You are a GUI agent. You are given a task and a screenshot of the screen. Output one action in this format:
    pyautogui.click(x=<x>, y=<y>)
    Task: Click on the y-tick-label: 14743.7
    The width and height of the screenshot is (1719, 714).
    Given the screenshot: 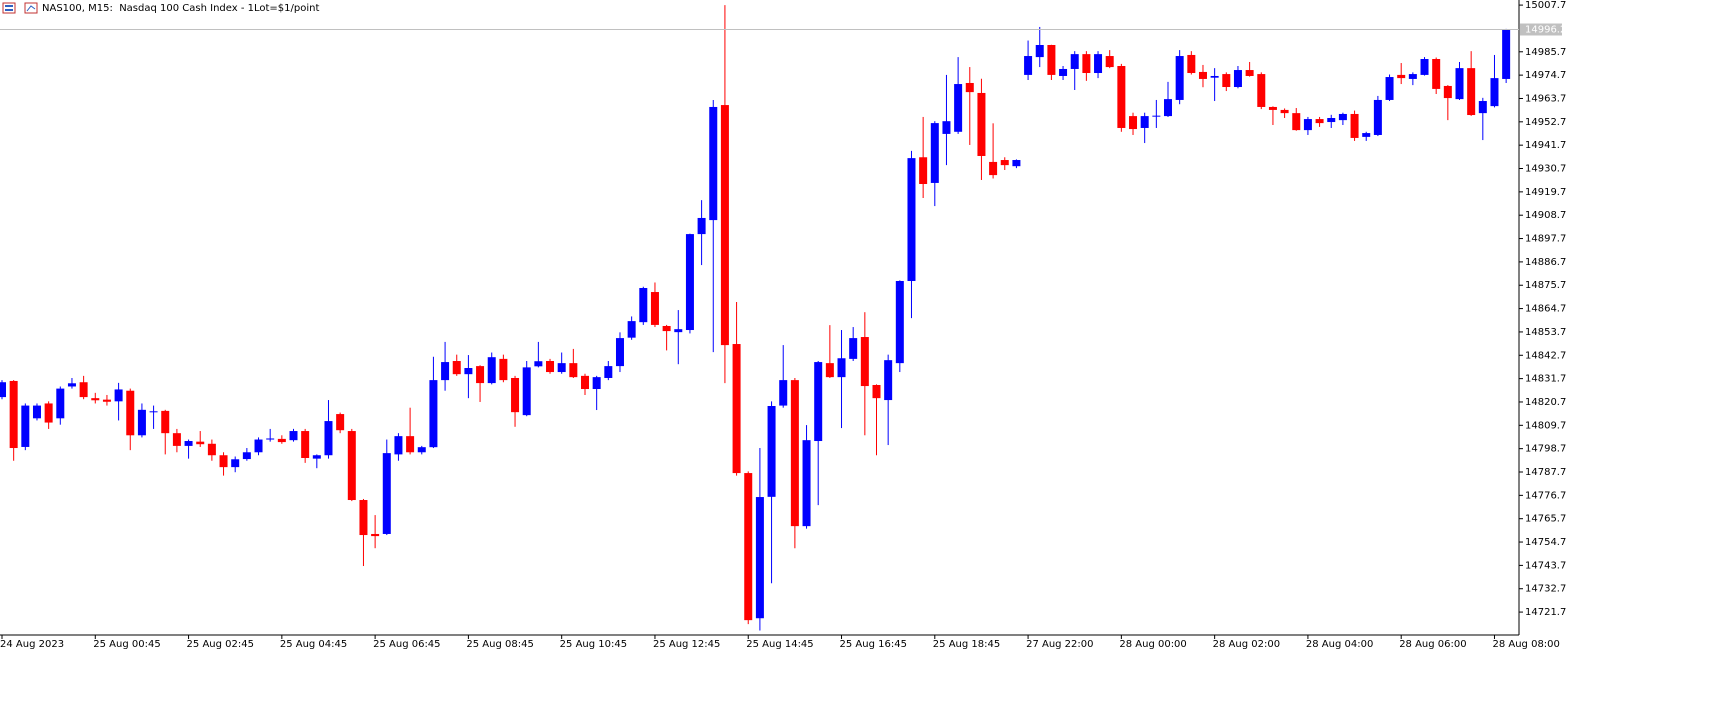 What is the action you would take?
    pyautogui.click(x=1545, y=565)
    